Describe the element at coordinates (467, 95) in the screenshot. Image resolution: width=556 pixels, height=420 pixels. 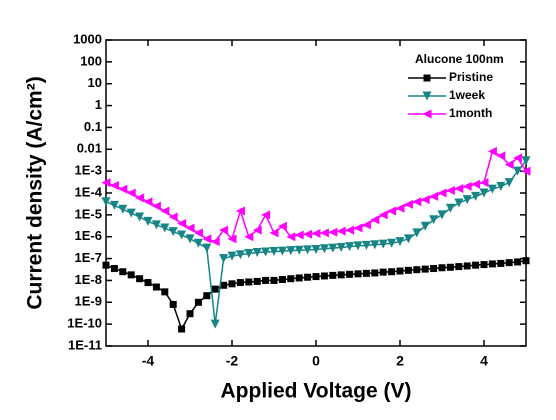
I see `legend-label: 1week` at that location.